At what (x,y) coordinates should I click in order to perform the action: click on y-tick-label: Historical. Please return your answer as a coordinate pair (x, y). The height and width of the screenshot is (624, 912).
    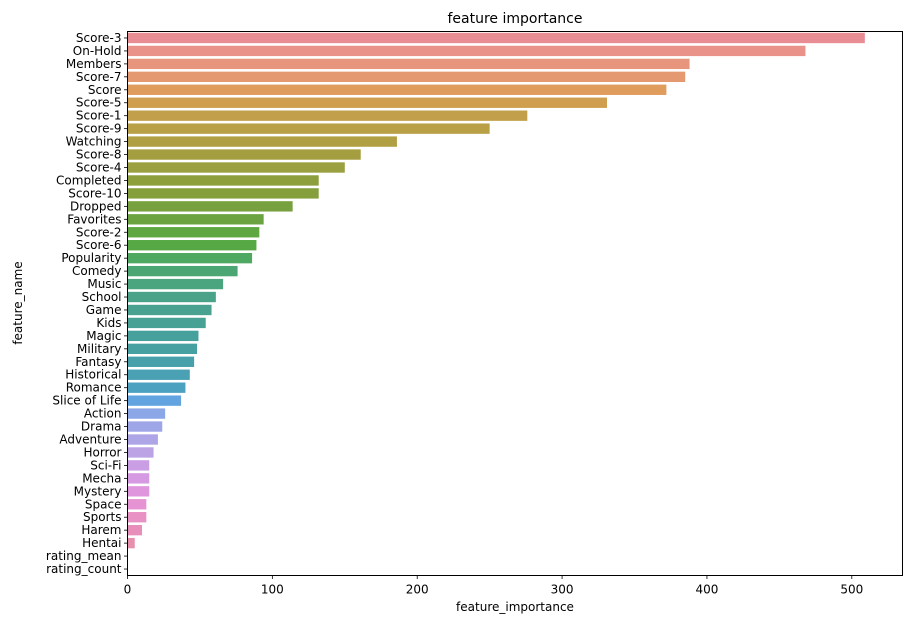
    Looking at the image, I should click on (93, 375).